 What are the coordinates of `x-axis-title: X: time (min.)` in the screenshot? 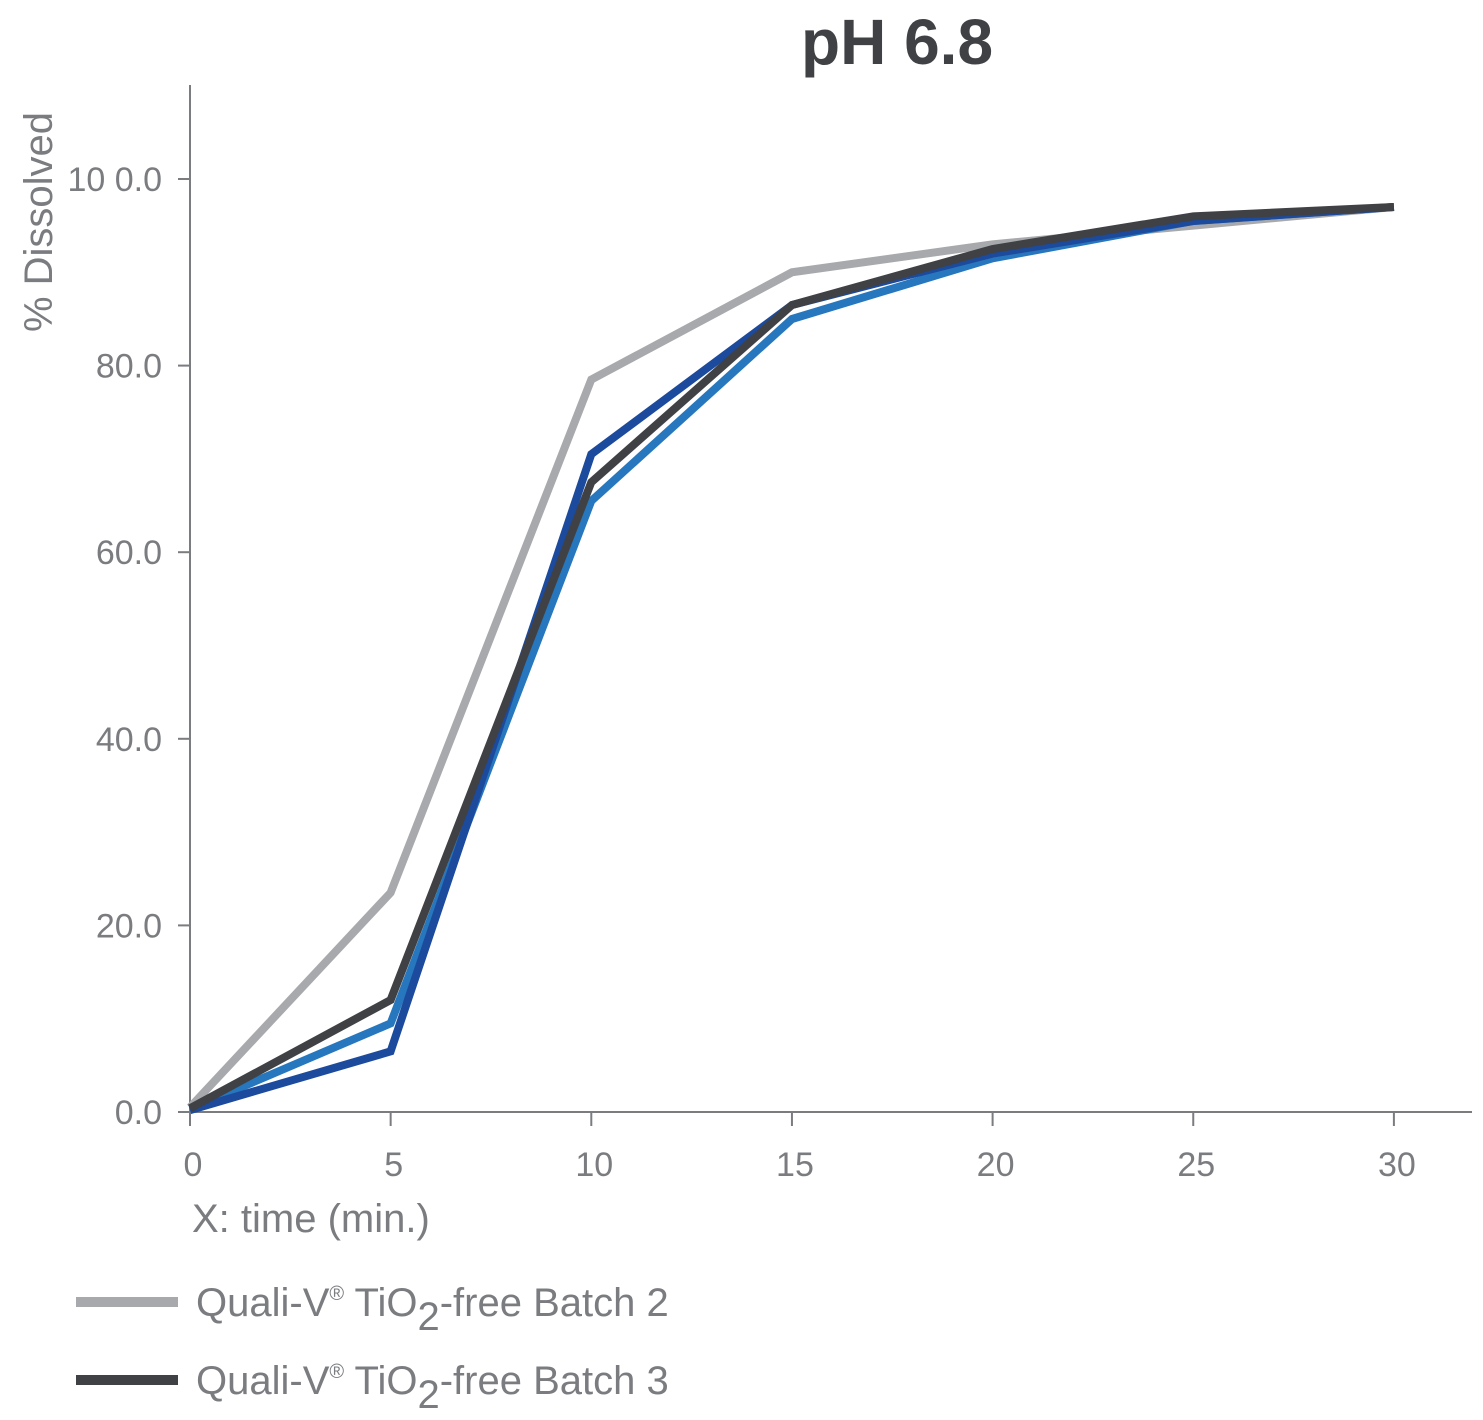 It's located at (311, 1219).